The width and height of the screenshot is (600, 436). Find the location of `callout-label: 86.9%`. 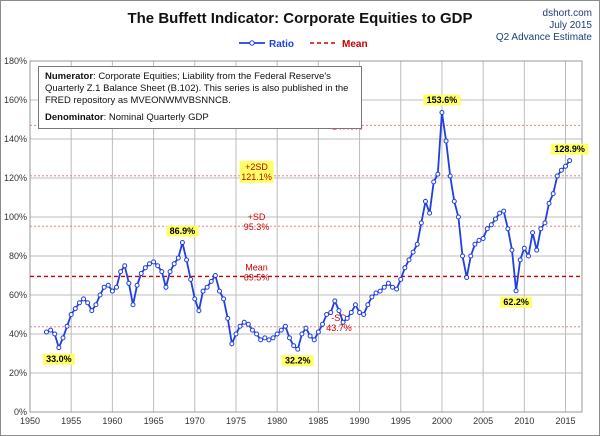

callout-label: 86.9% is located at coordinates (183, 231).